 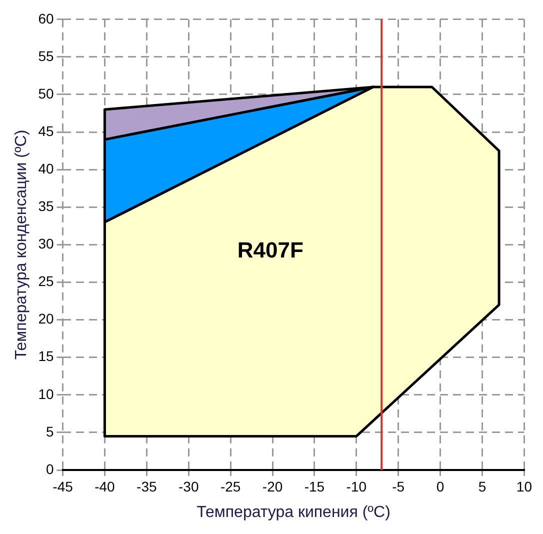 What do you see at coordinates (230, 486) in the screenshot?
I see `x-tick-label: -25` at bounding box center [230, 486].